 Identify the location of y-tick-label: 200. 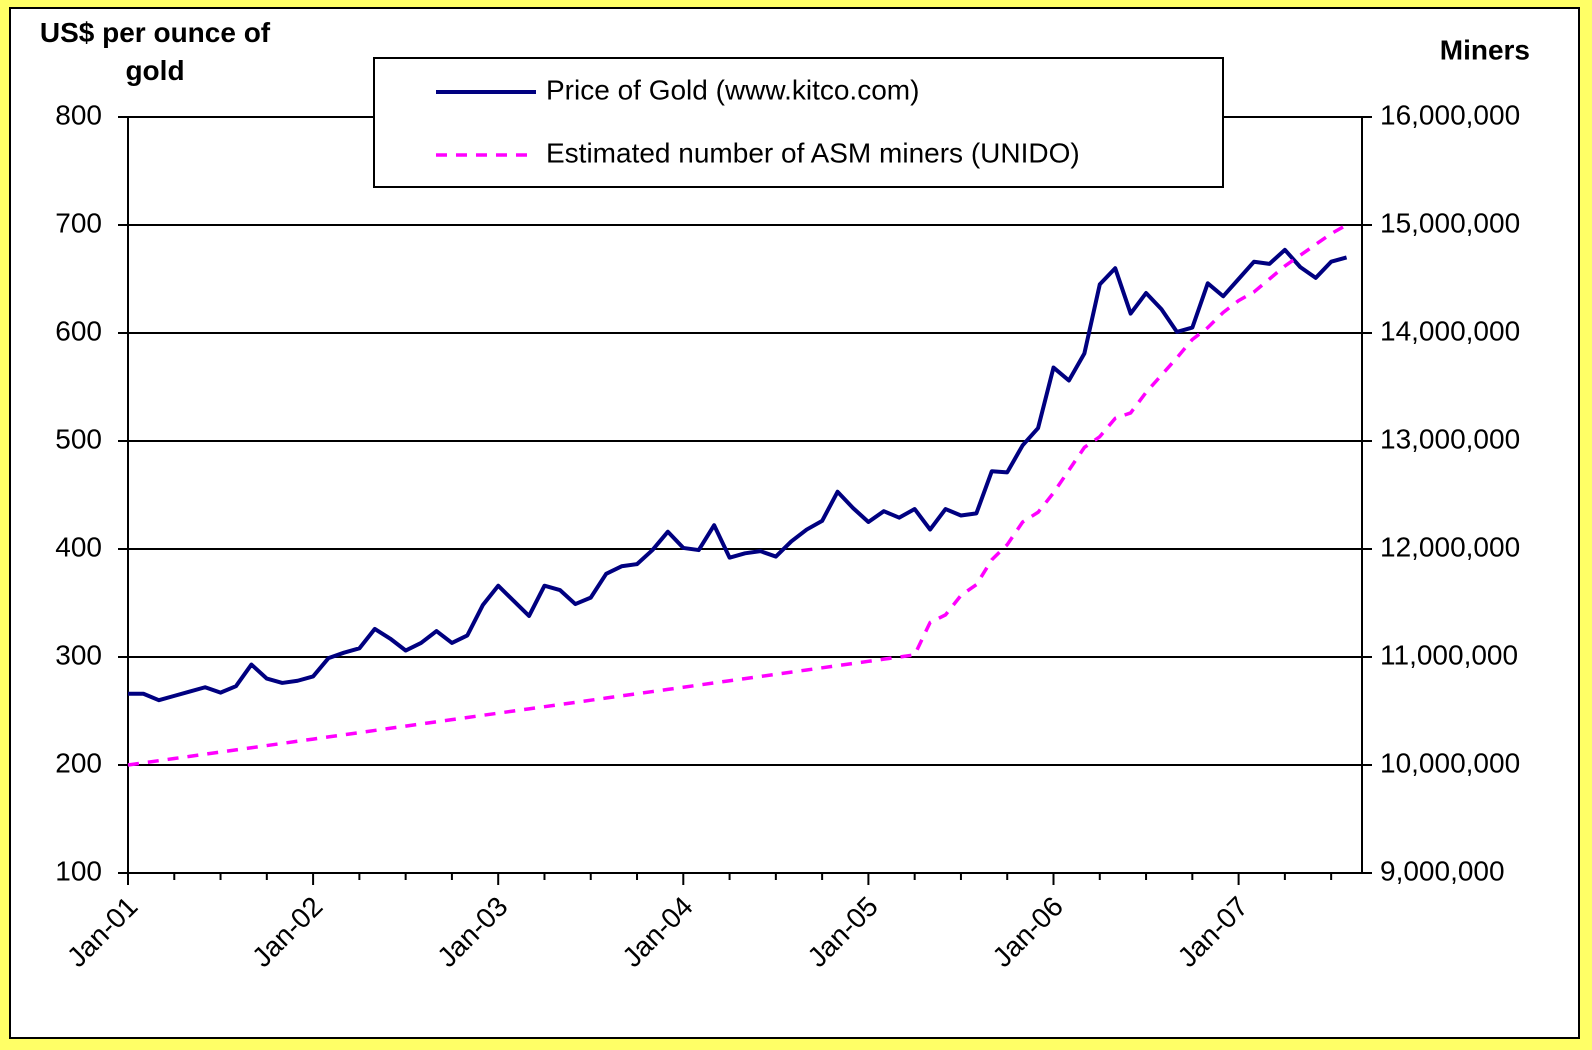
(78, 762).